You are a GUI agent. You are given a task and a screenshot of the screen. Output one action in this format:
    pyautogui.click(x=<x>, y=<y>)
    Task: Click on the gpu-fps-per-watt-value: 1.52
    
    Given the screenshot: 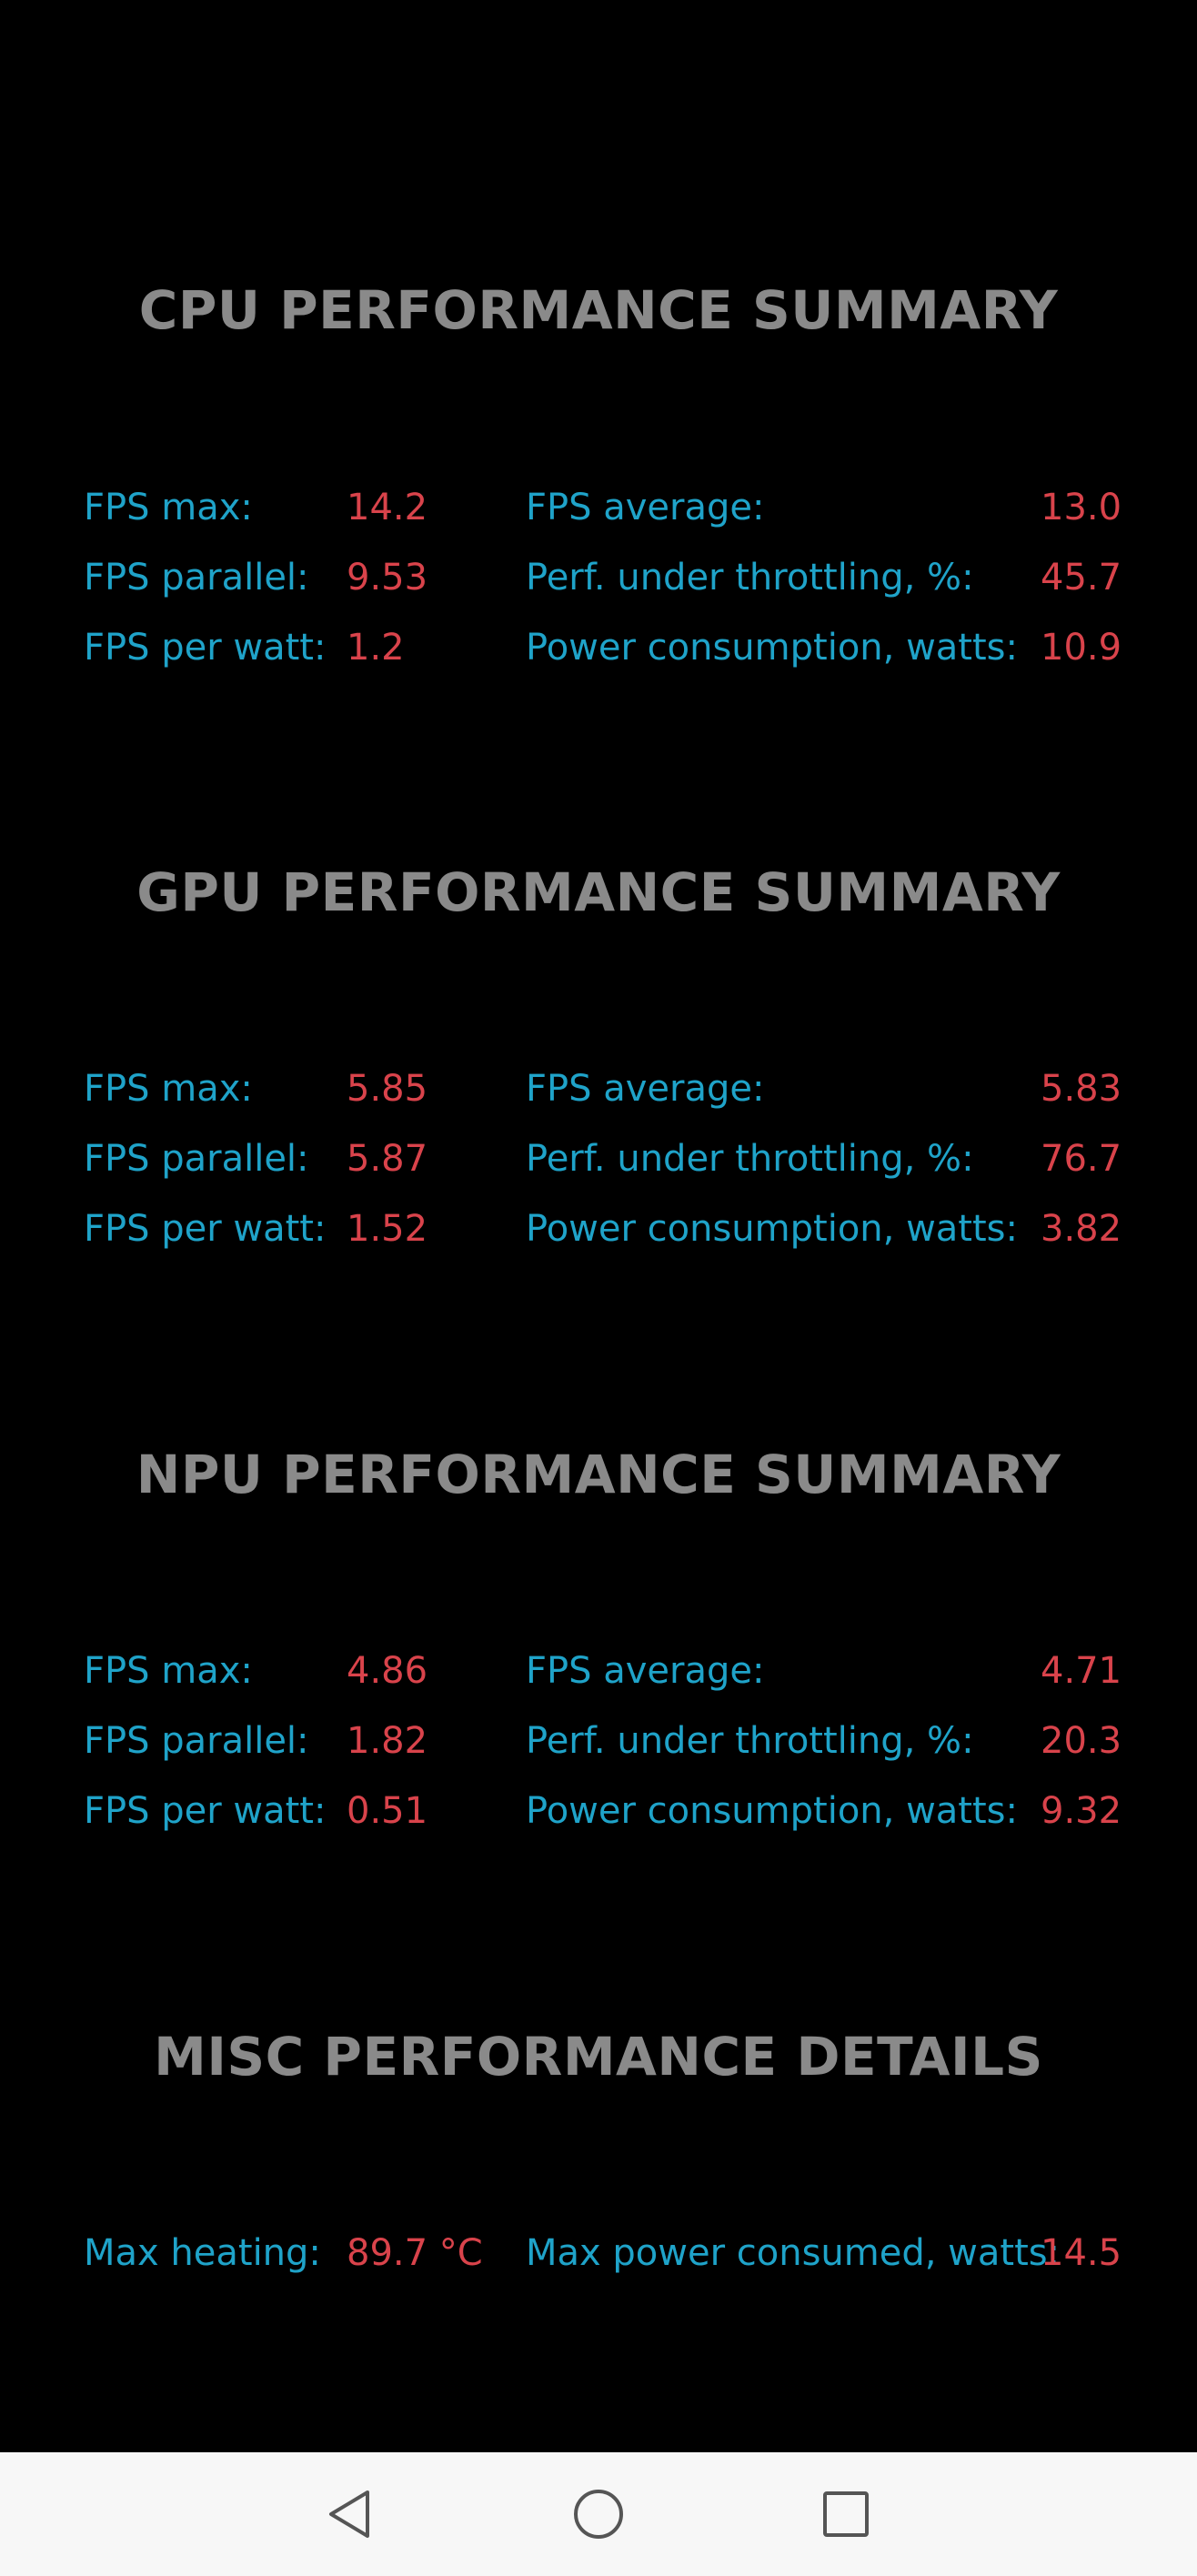 What is the action you would take?
    pyautogui.click(x=387, y=1229)
    